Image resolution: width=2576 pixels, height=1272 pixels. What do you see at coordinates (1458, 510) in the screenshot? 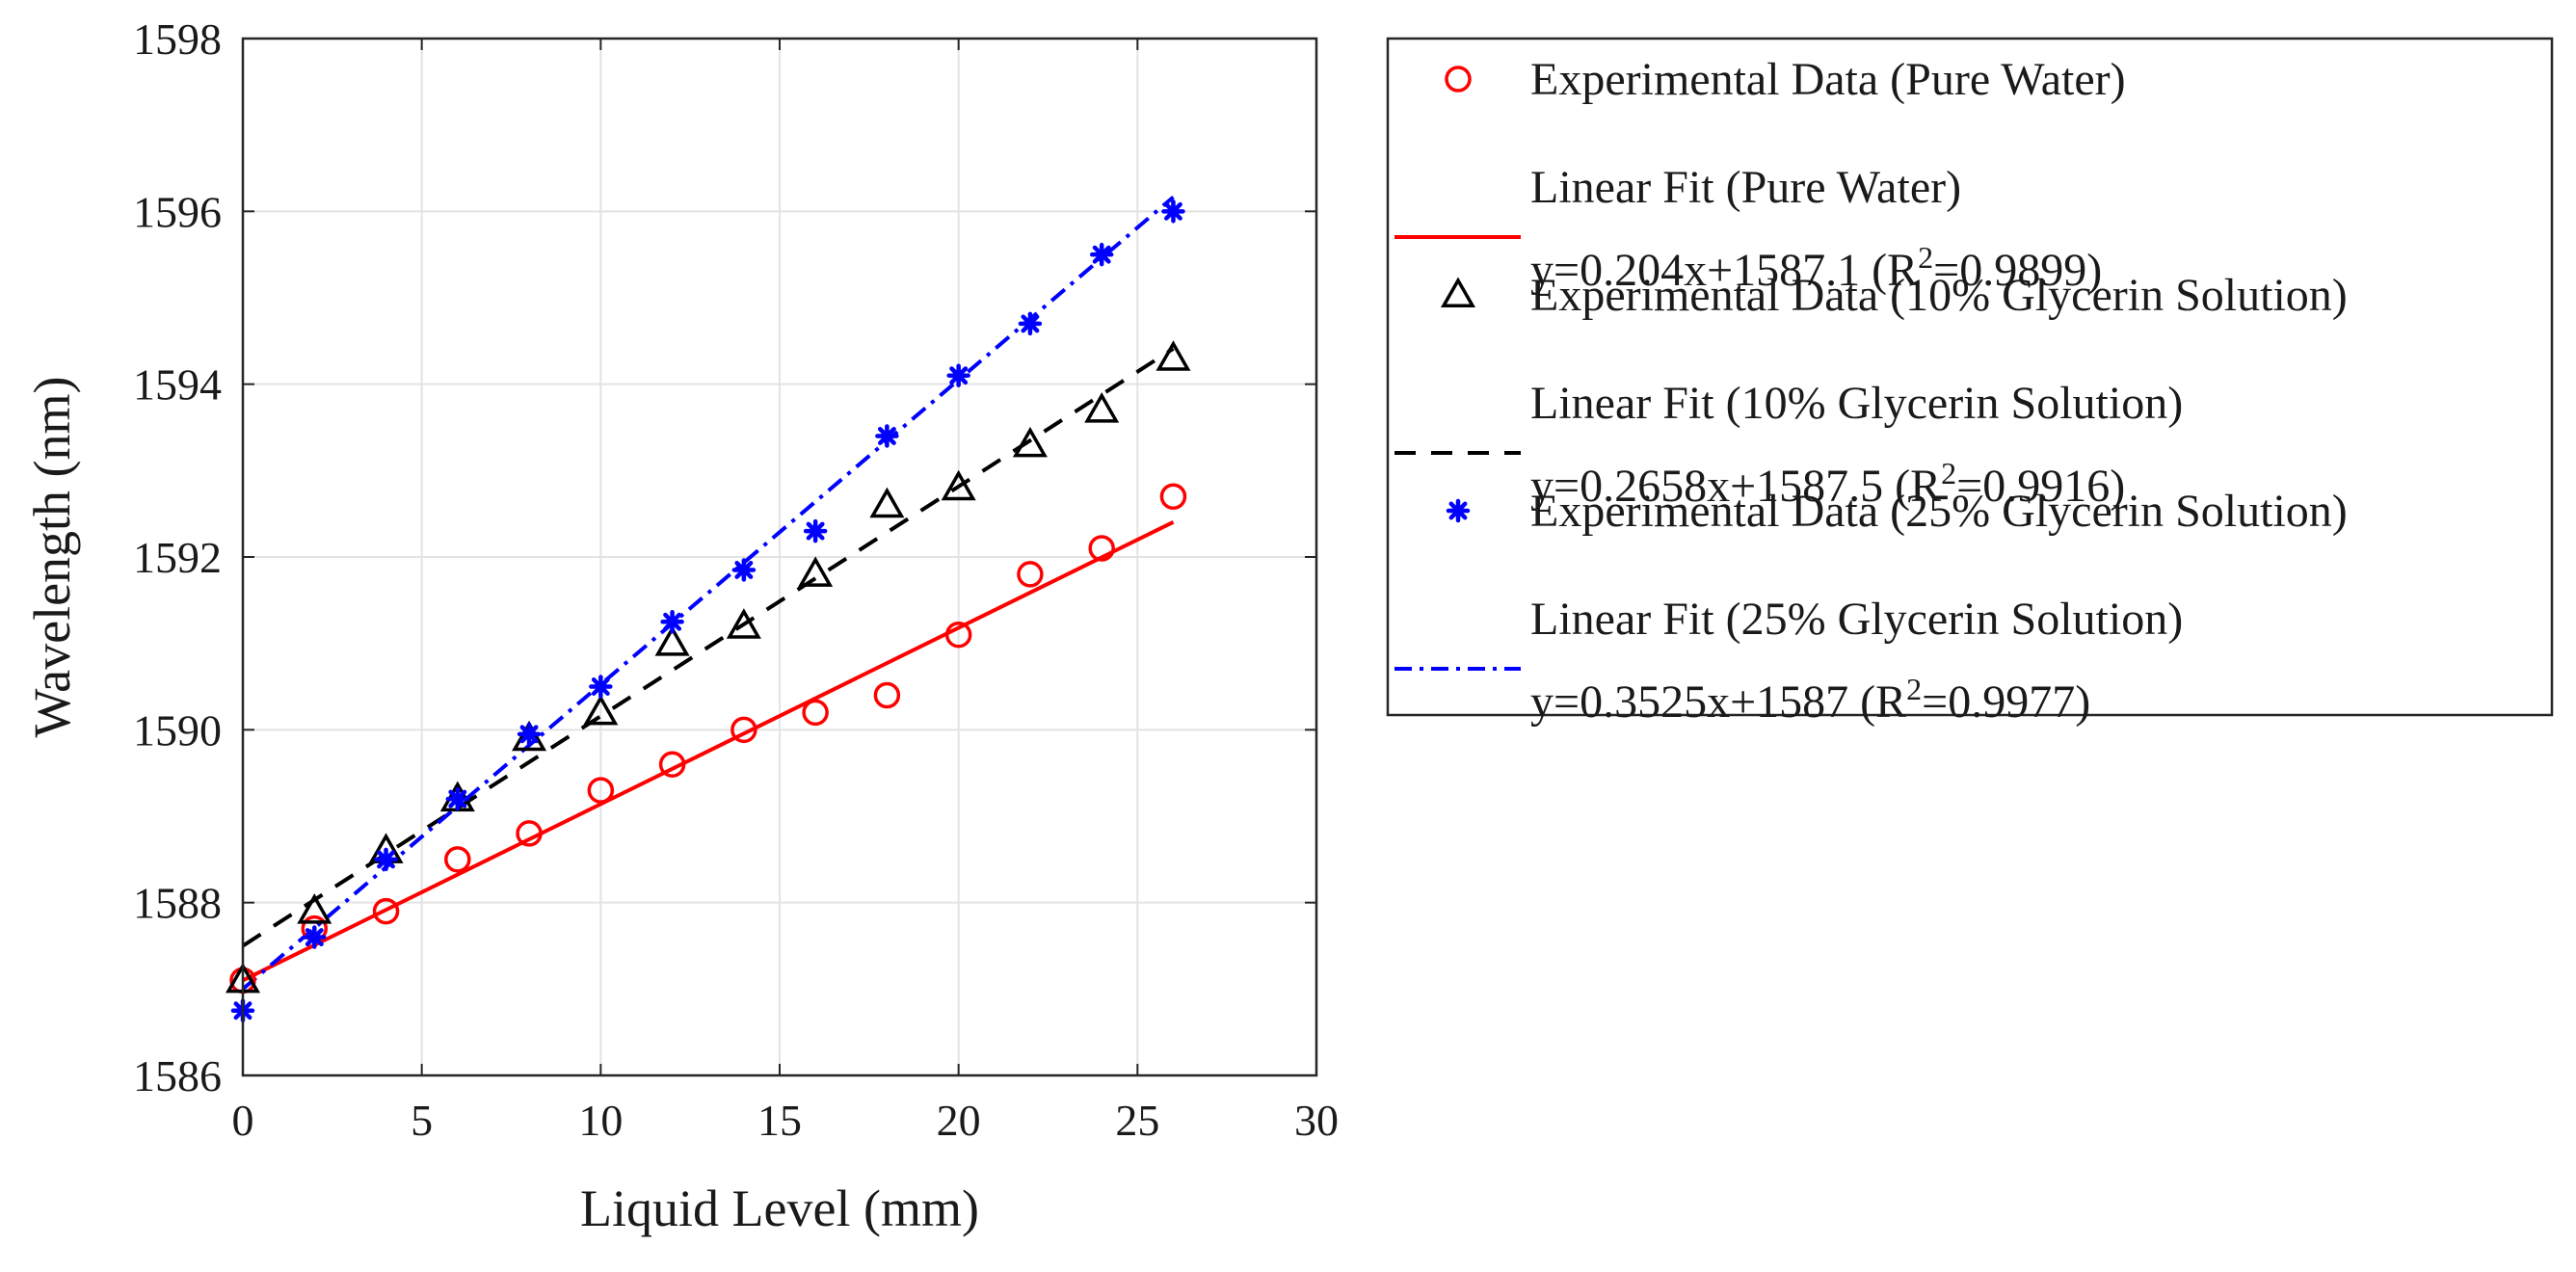
I see `legend-asterisk-marker` at bounding box center [1458, 510].